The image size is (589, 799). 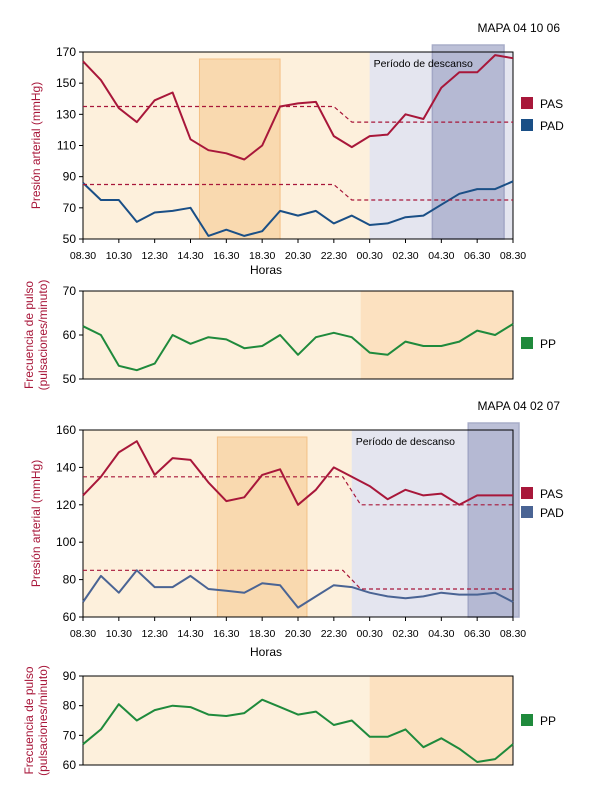 What do you see at coordinates (66, 83) in the screenshot?
I see `y-tick-label: 150` at bounding box center [66, 83].